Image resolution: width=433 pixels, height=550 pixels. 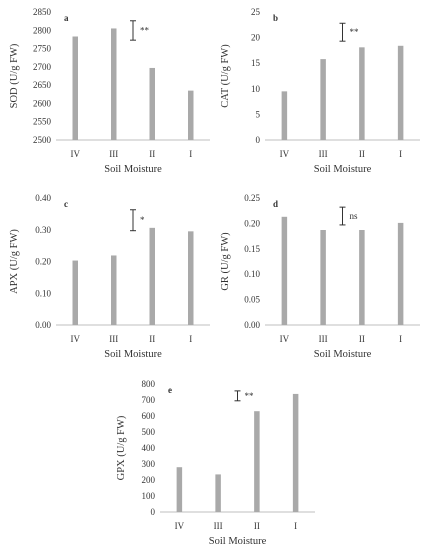 I want to click on y-tick-label: 0.30, so click(x=43, y=230).